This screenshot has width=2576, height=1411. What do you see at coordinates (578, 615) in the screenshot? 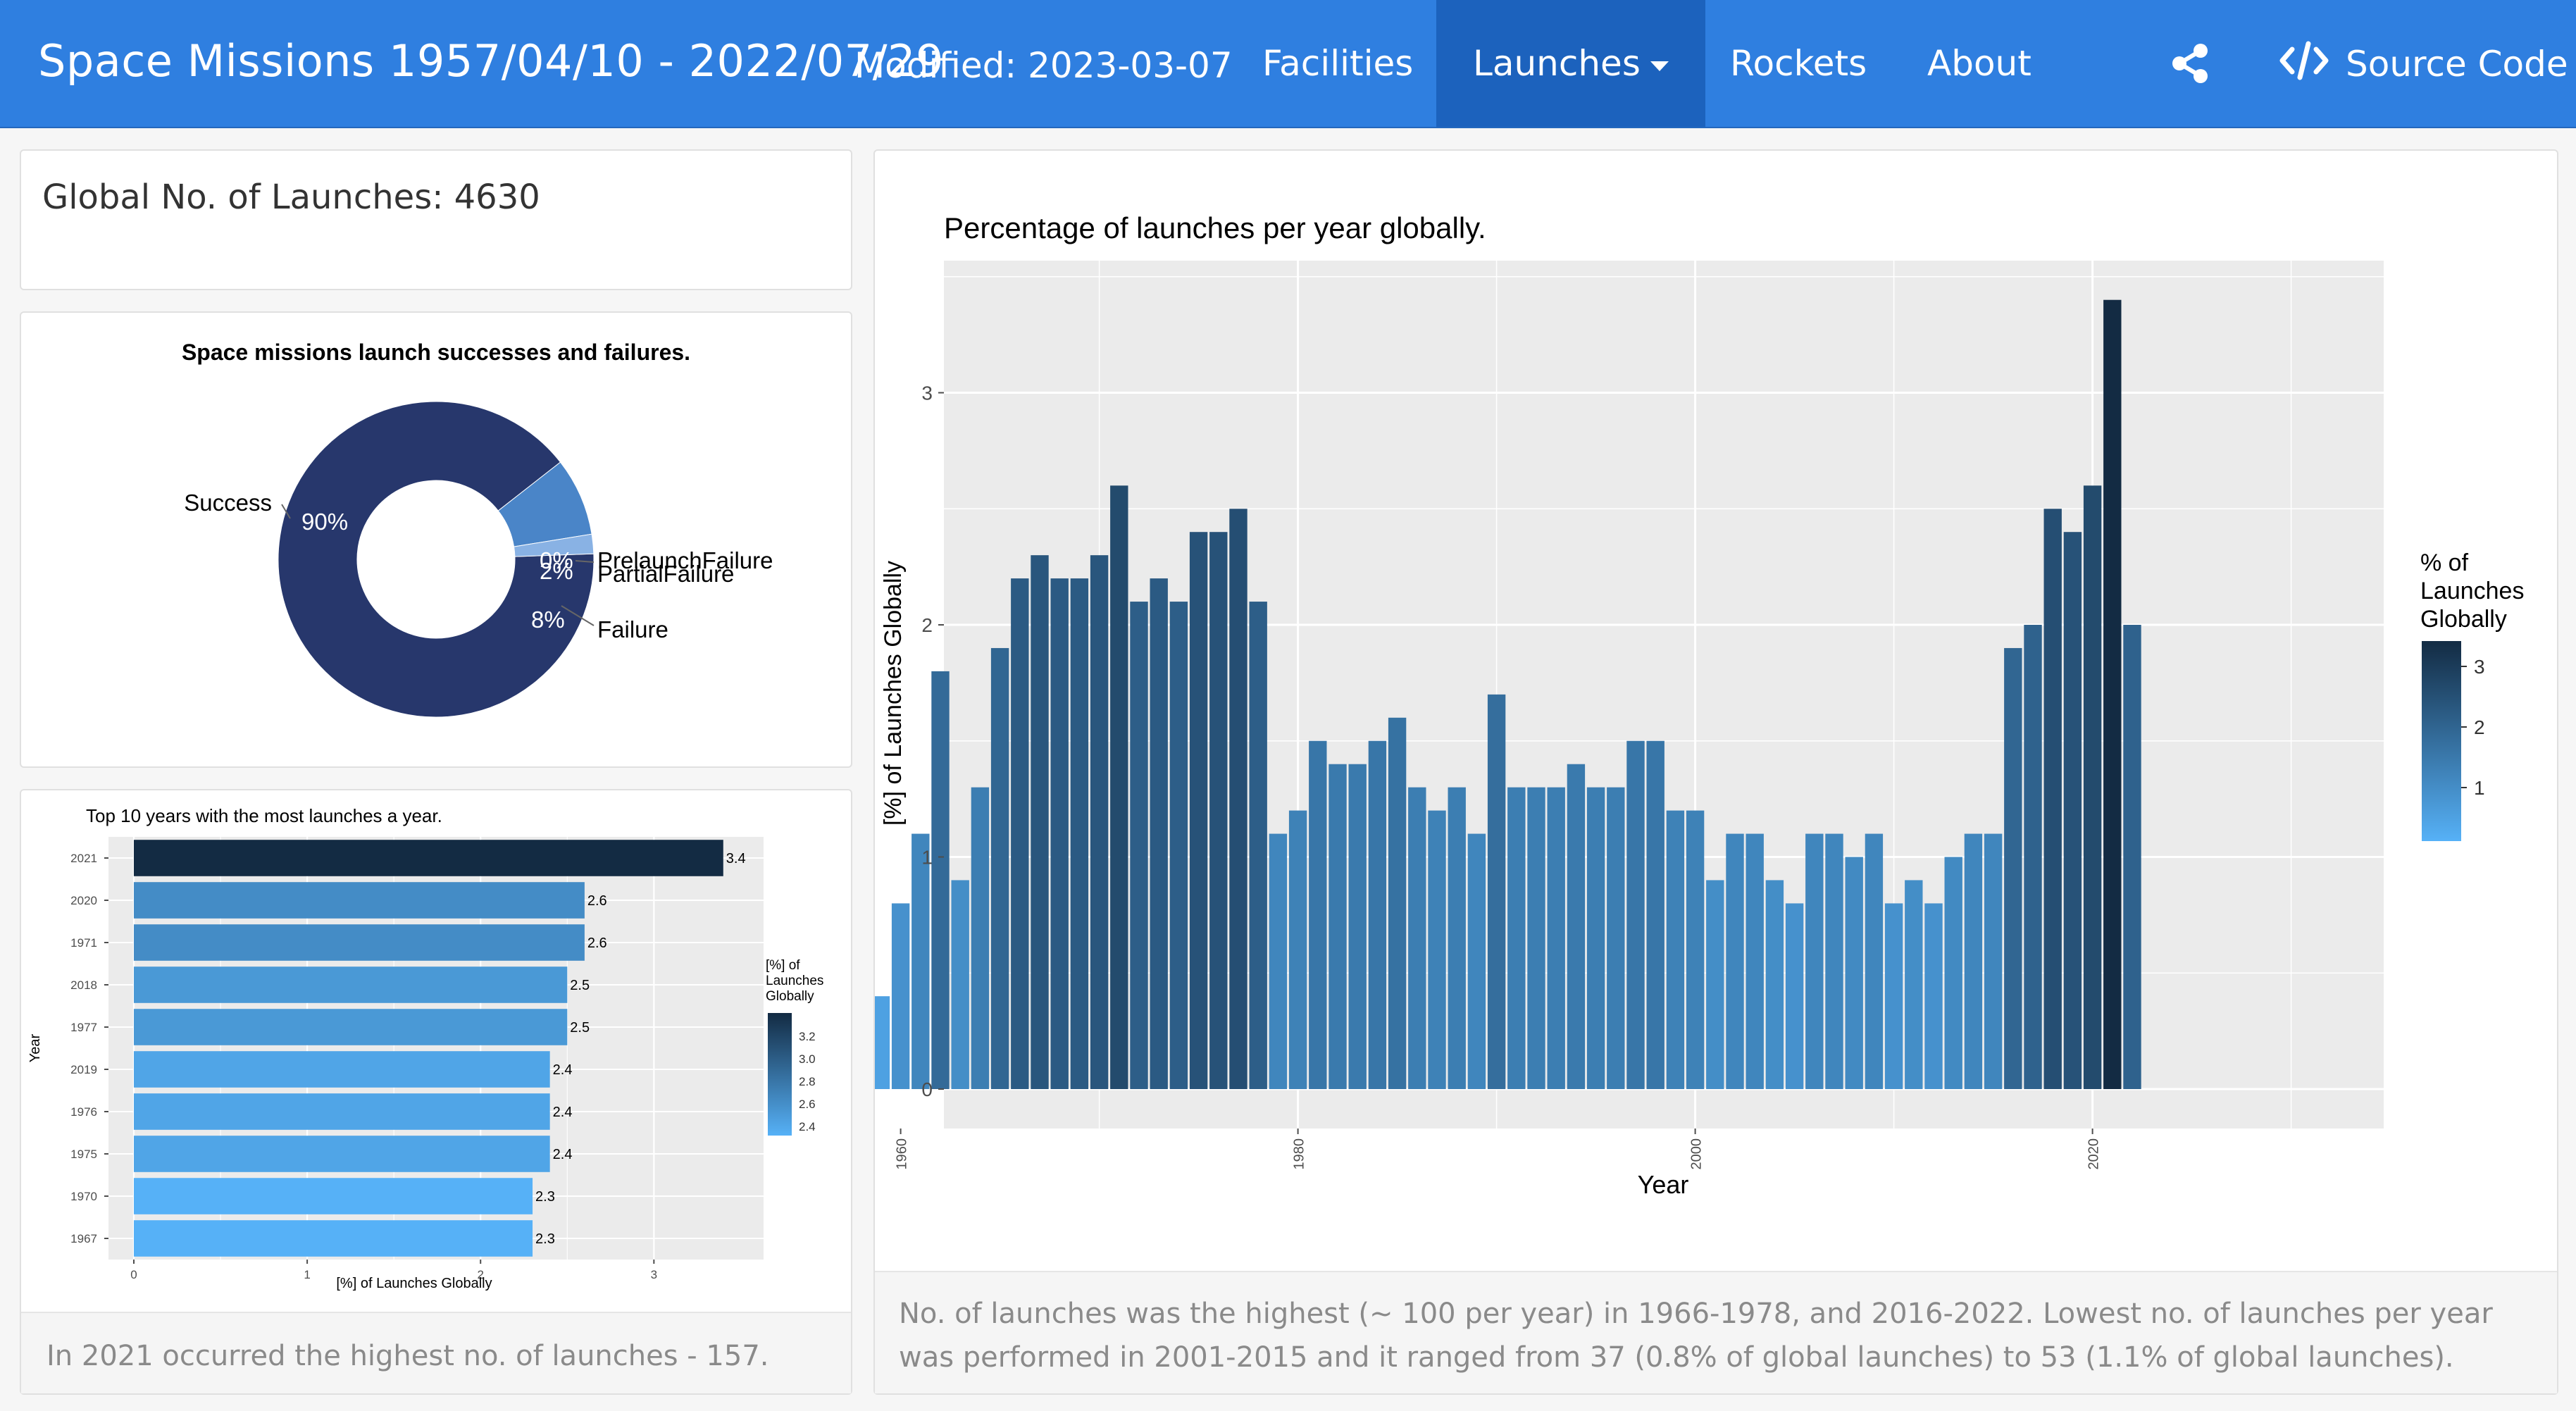
I see `pie-leader-failure` at bounding box center [578, 615].